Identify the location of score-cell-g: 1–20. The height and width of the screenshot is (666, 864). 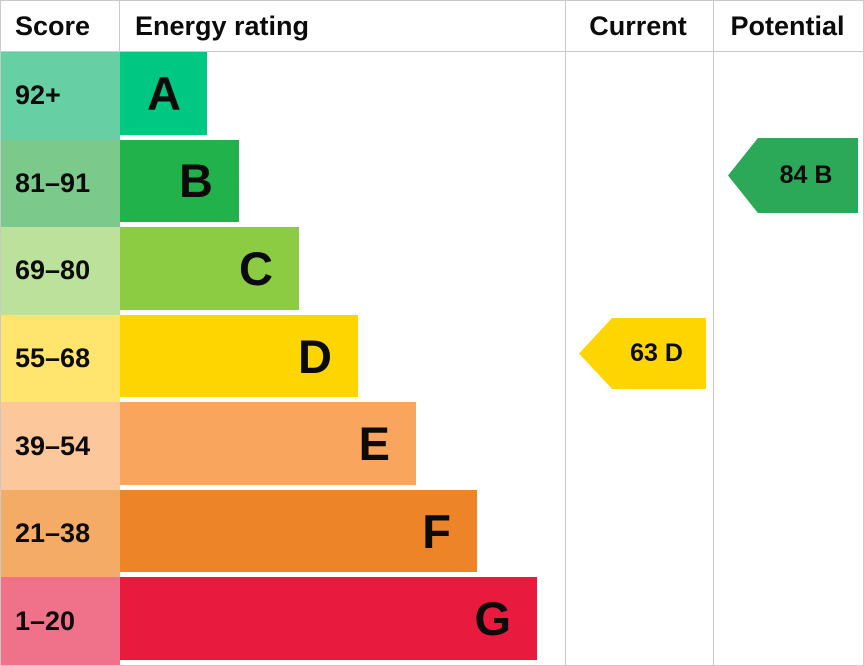
(60, 621).